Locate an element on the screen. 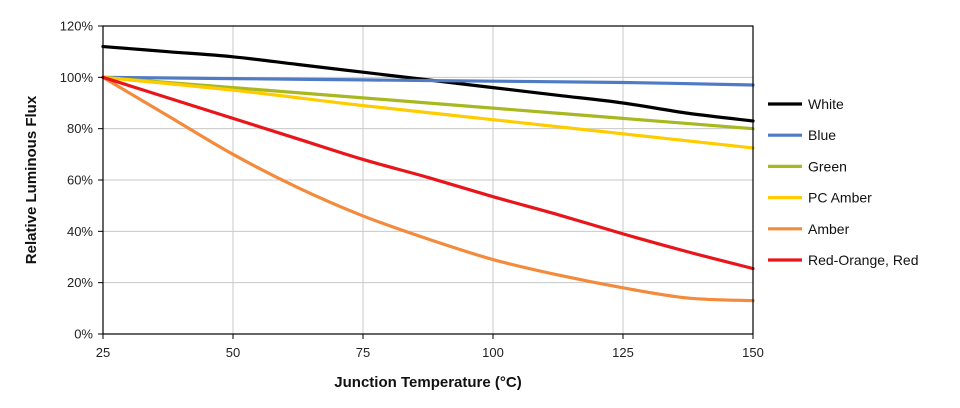 This screenshot has width=960, height=408. series-line-blue is located at coordinates (428, 81).